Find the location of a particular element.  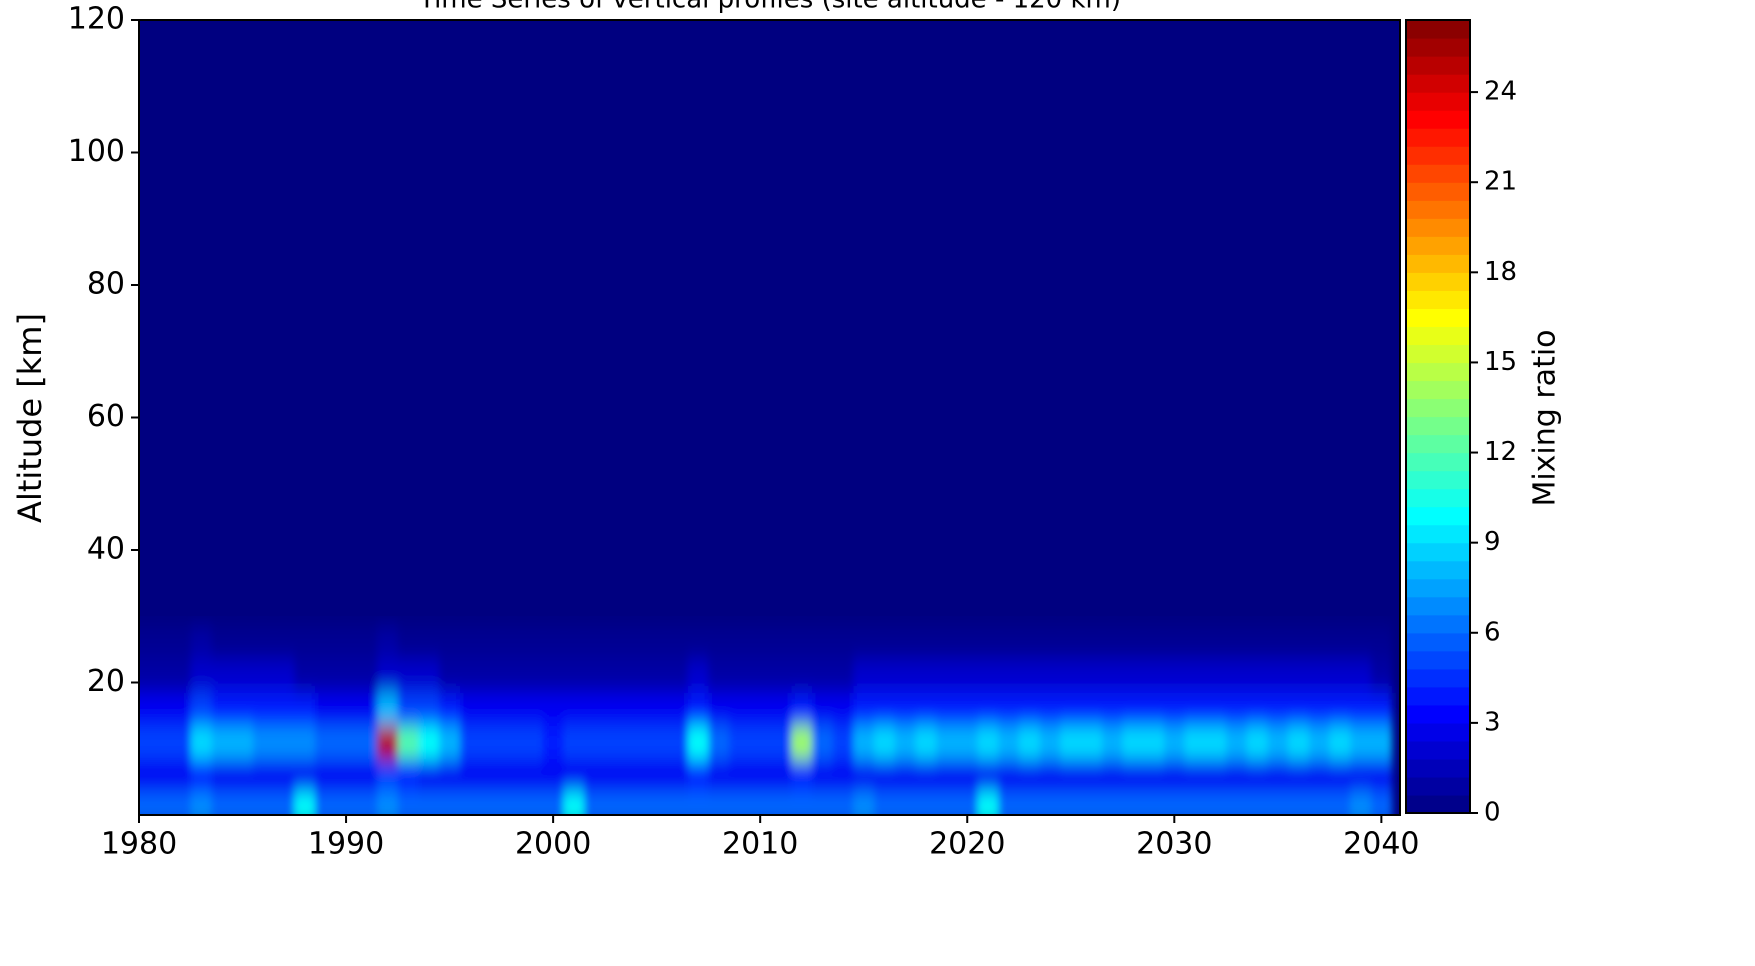

colorbar-tick-label: 12 is located at coordinates (1500, 452).